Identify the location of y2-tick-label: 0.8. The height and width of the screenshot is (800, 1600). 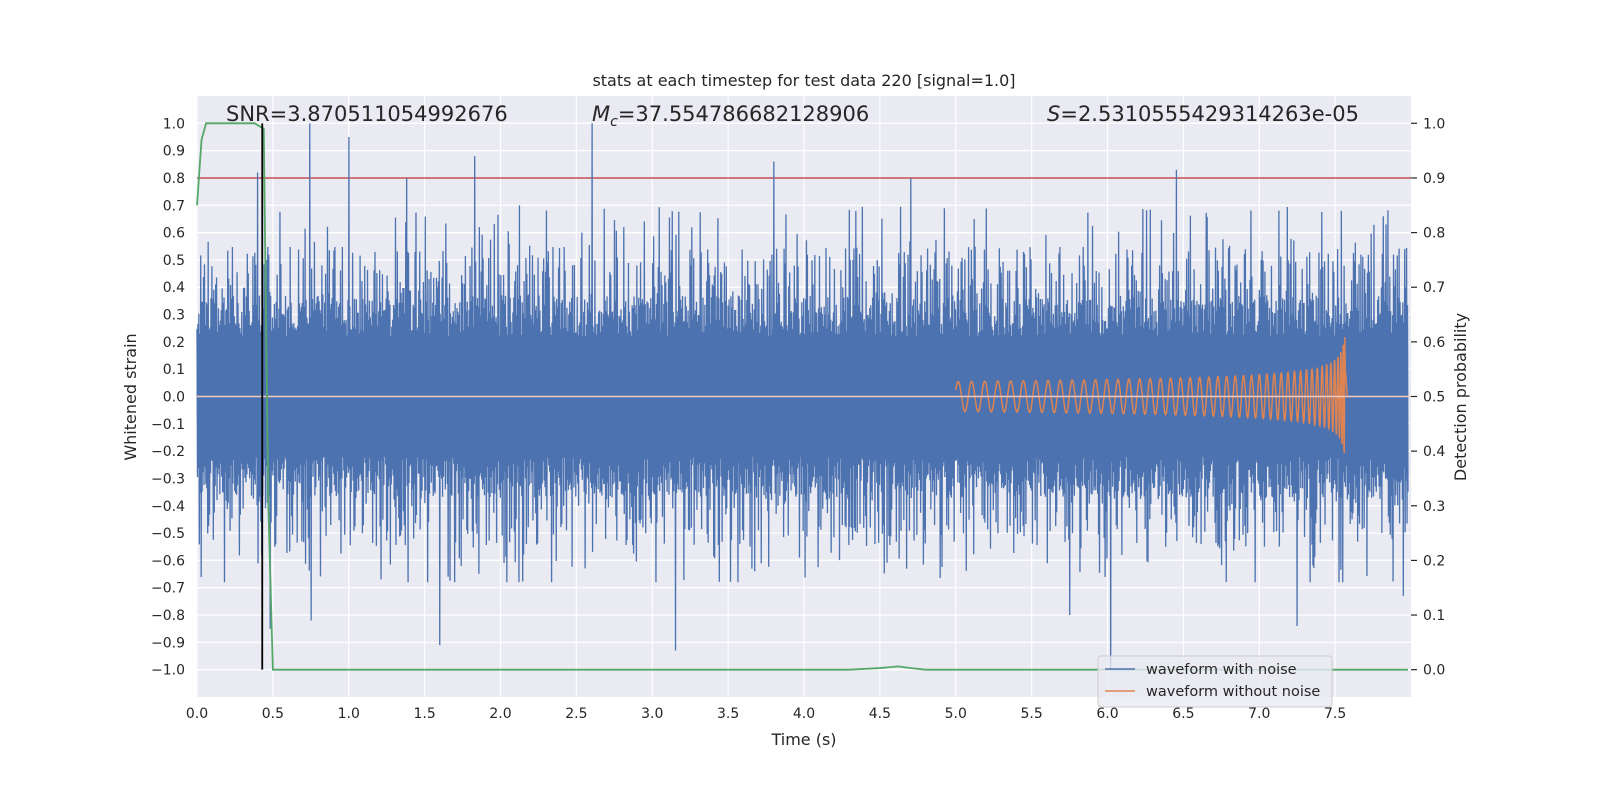
(1434, 234).